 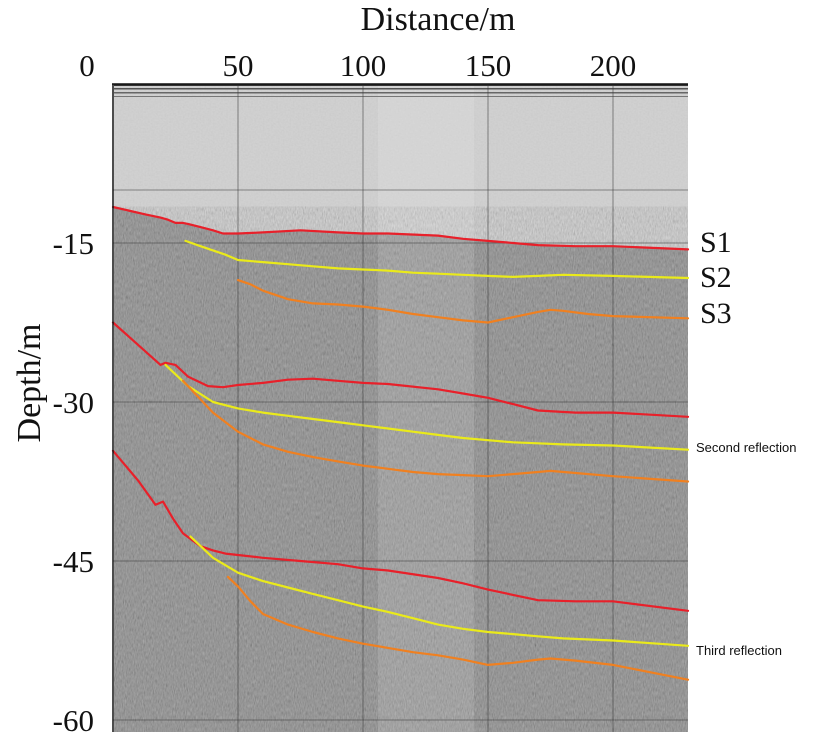 What do you see at coordinates (73, 561) in the screenshot?
I see `y-tick-label: -45` at bounding box center [73, 561].